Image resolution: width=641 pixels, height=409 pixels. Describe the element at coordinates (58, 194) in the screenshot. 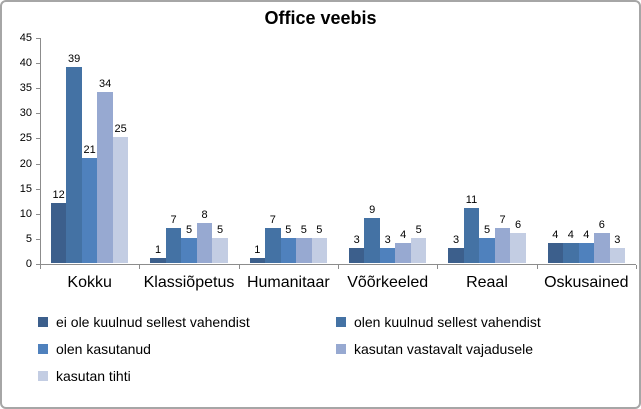

I see `bar-value-label: 12` at that location.